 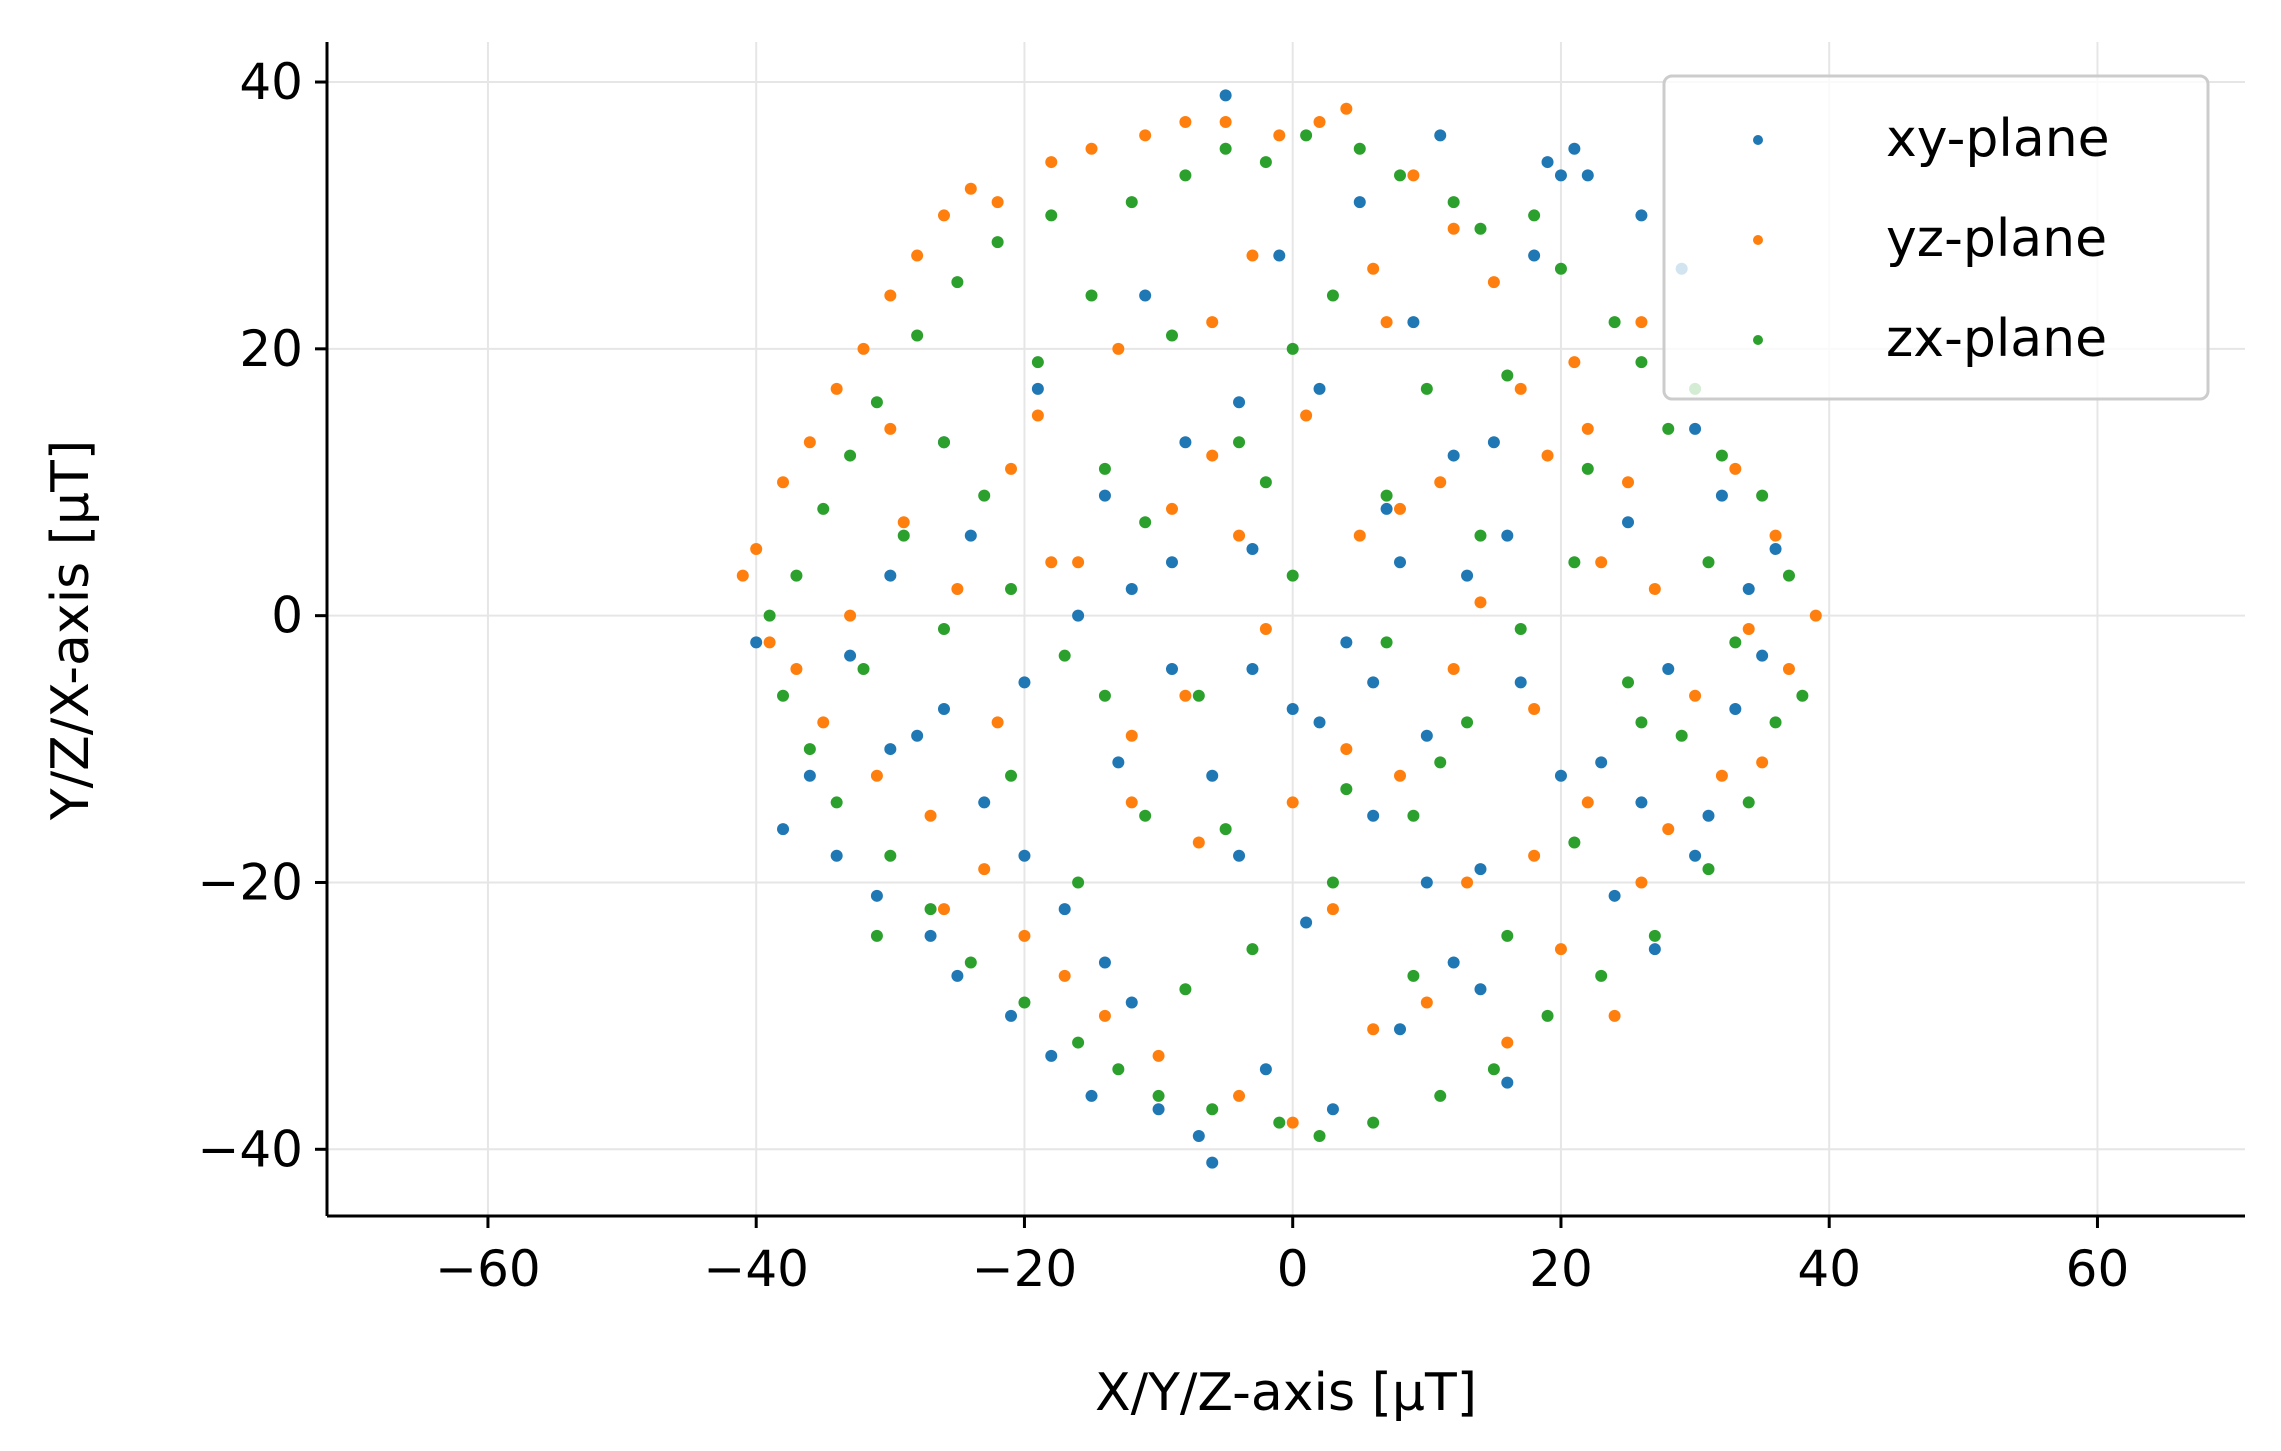 What do you see at coordinates (1758, 340) in the screenshot?
I see `legend-marker-zx-plane` at bounding box center [1758, 340].